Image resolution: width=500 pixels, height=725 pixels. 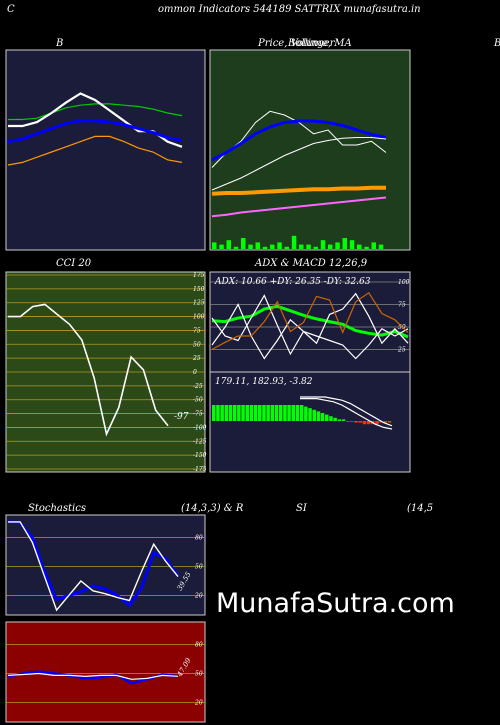 I want to click on adx-tick-label: 75, so click(x=402, y=305).